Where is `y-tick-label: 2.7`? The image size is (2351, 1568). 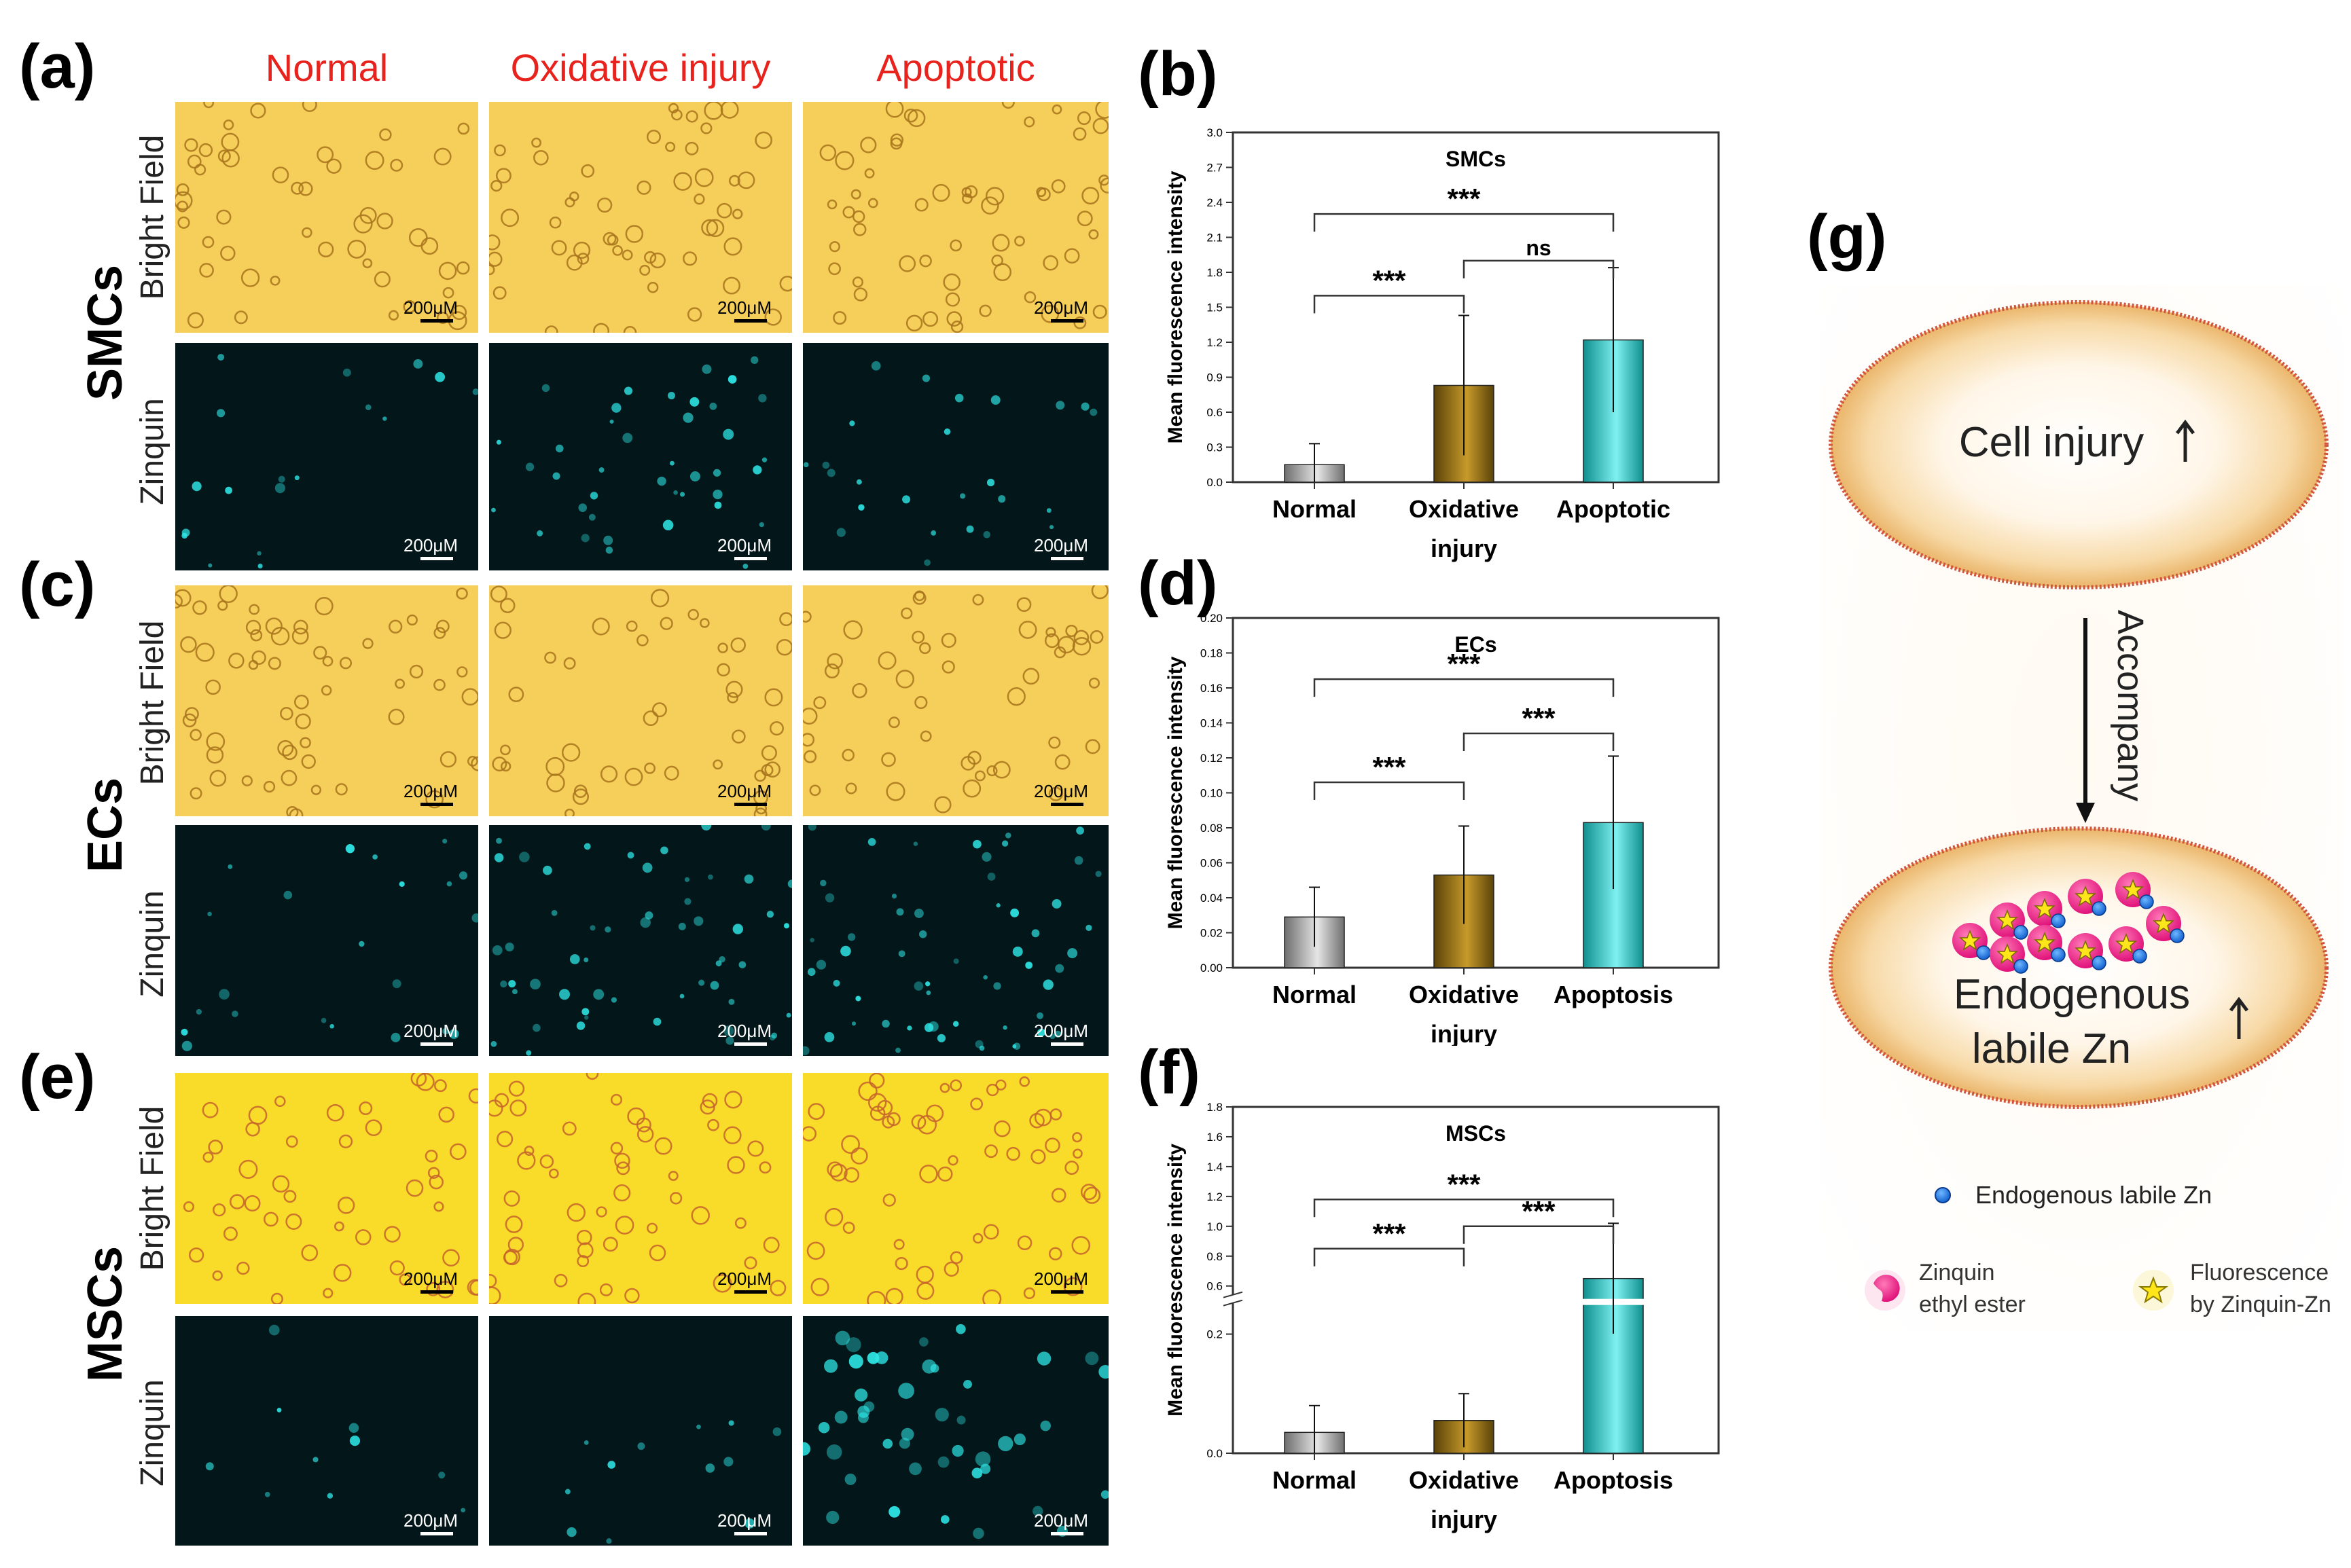
y-tick-label: 2.7 is located at coordinates (1214, 169).